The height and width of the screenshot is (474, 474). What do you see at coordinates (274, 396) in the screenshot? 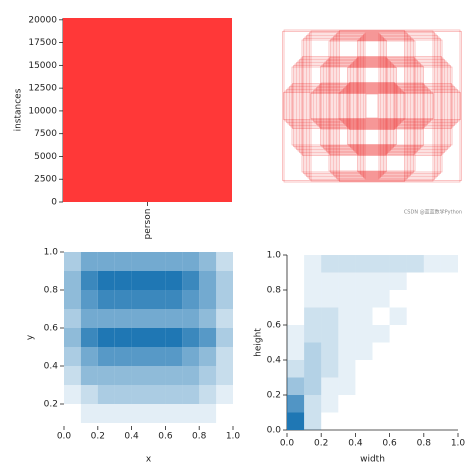
I see `y-tick-label: 0.2` at bounding box center [274, 396].